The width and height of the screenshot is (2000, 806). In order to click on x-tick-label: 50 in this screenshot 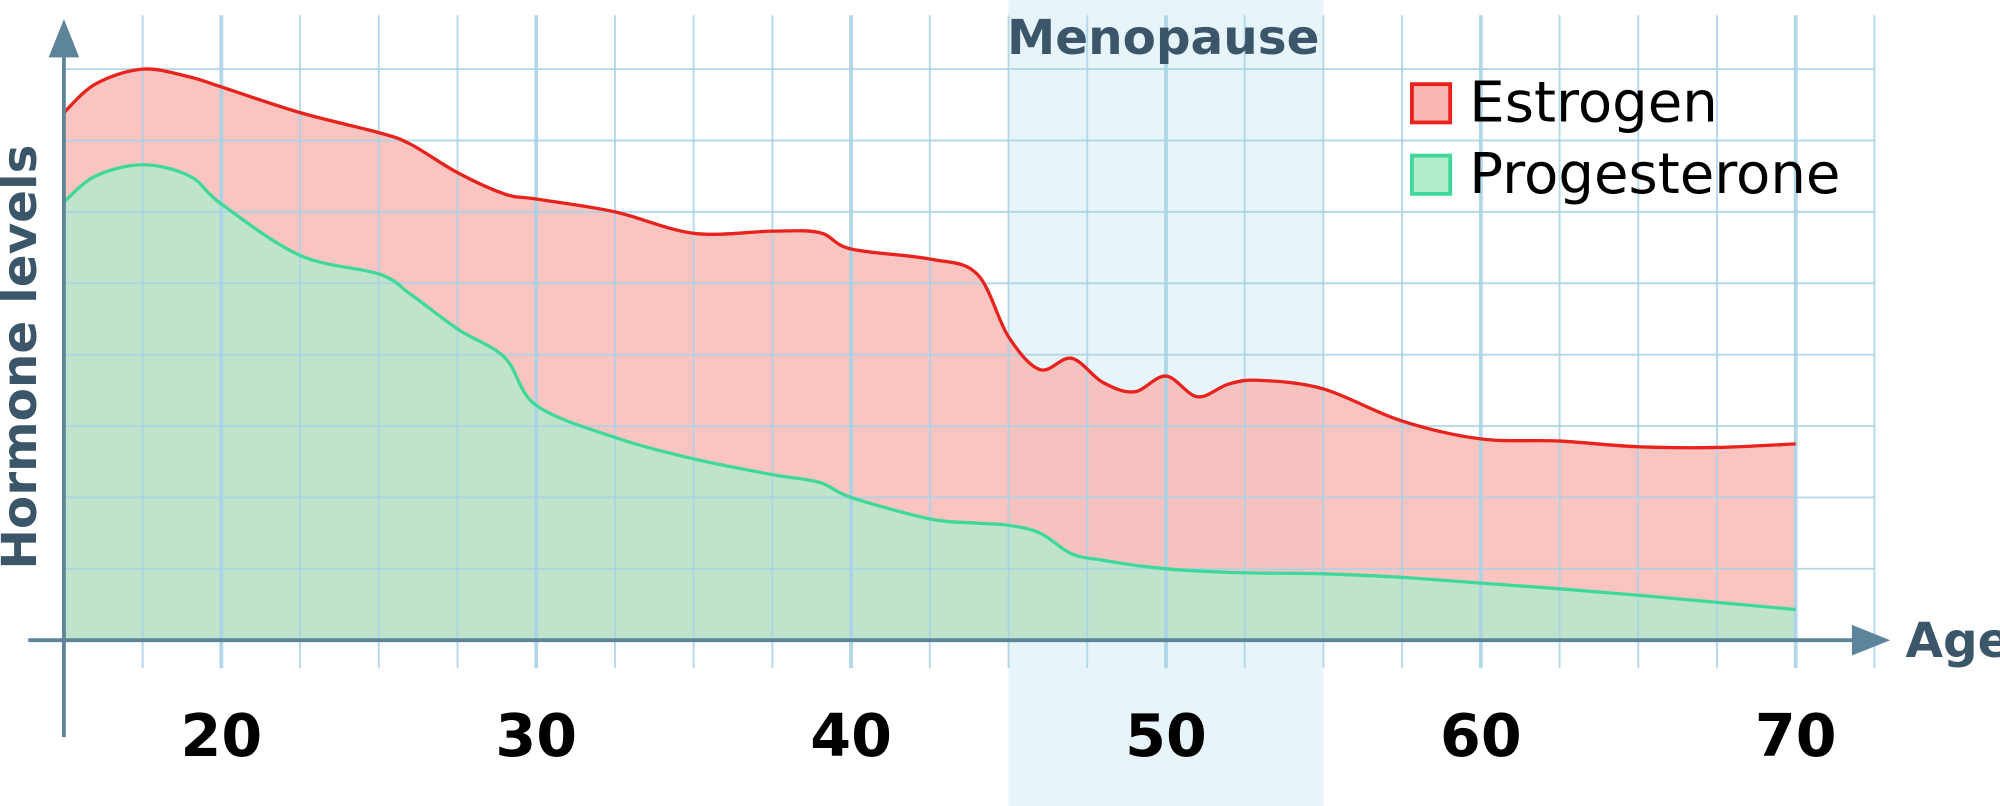, I will do `click(1166, 736)`.